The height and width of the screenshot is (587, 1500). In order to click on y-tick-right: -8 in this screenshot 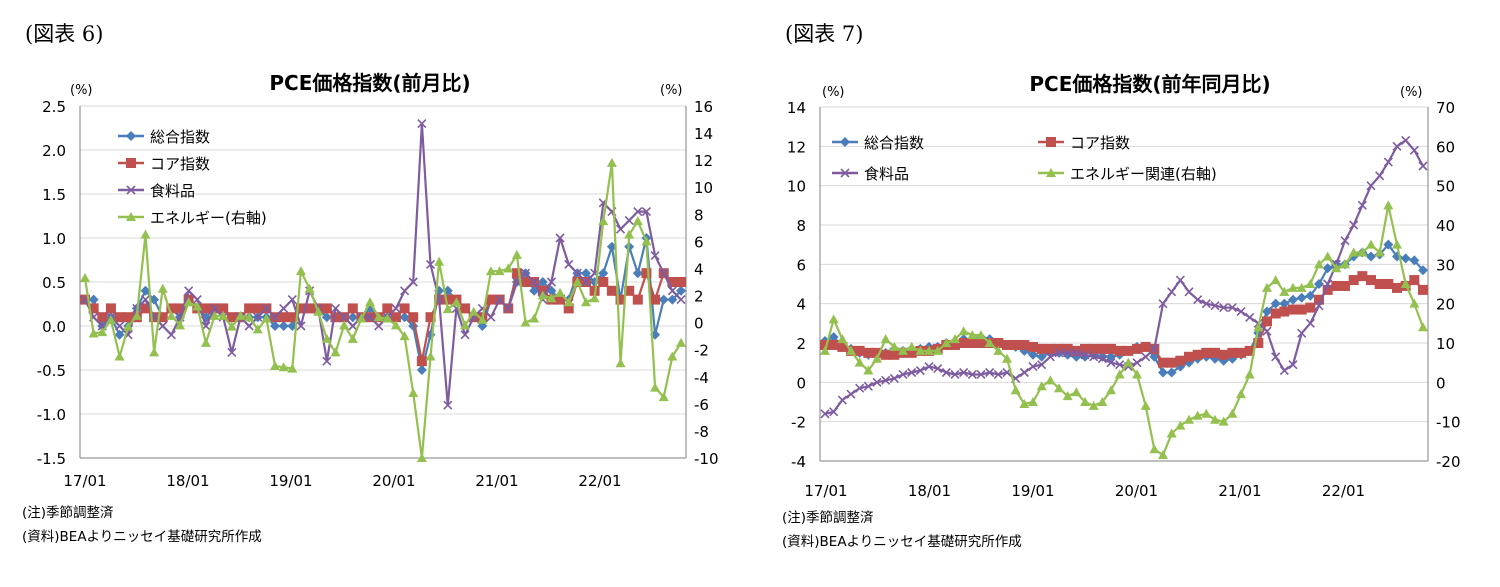, I will do `click(701, 432)`.